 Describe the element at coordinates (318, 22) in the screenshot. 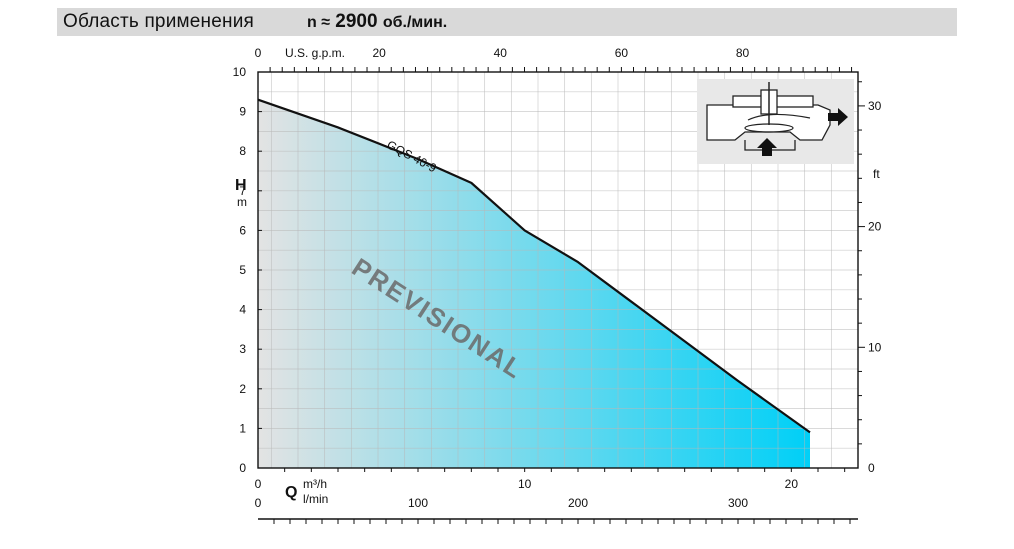

I see `speed-symbol: n ≈` at that location.